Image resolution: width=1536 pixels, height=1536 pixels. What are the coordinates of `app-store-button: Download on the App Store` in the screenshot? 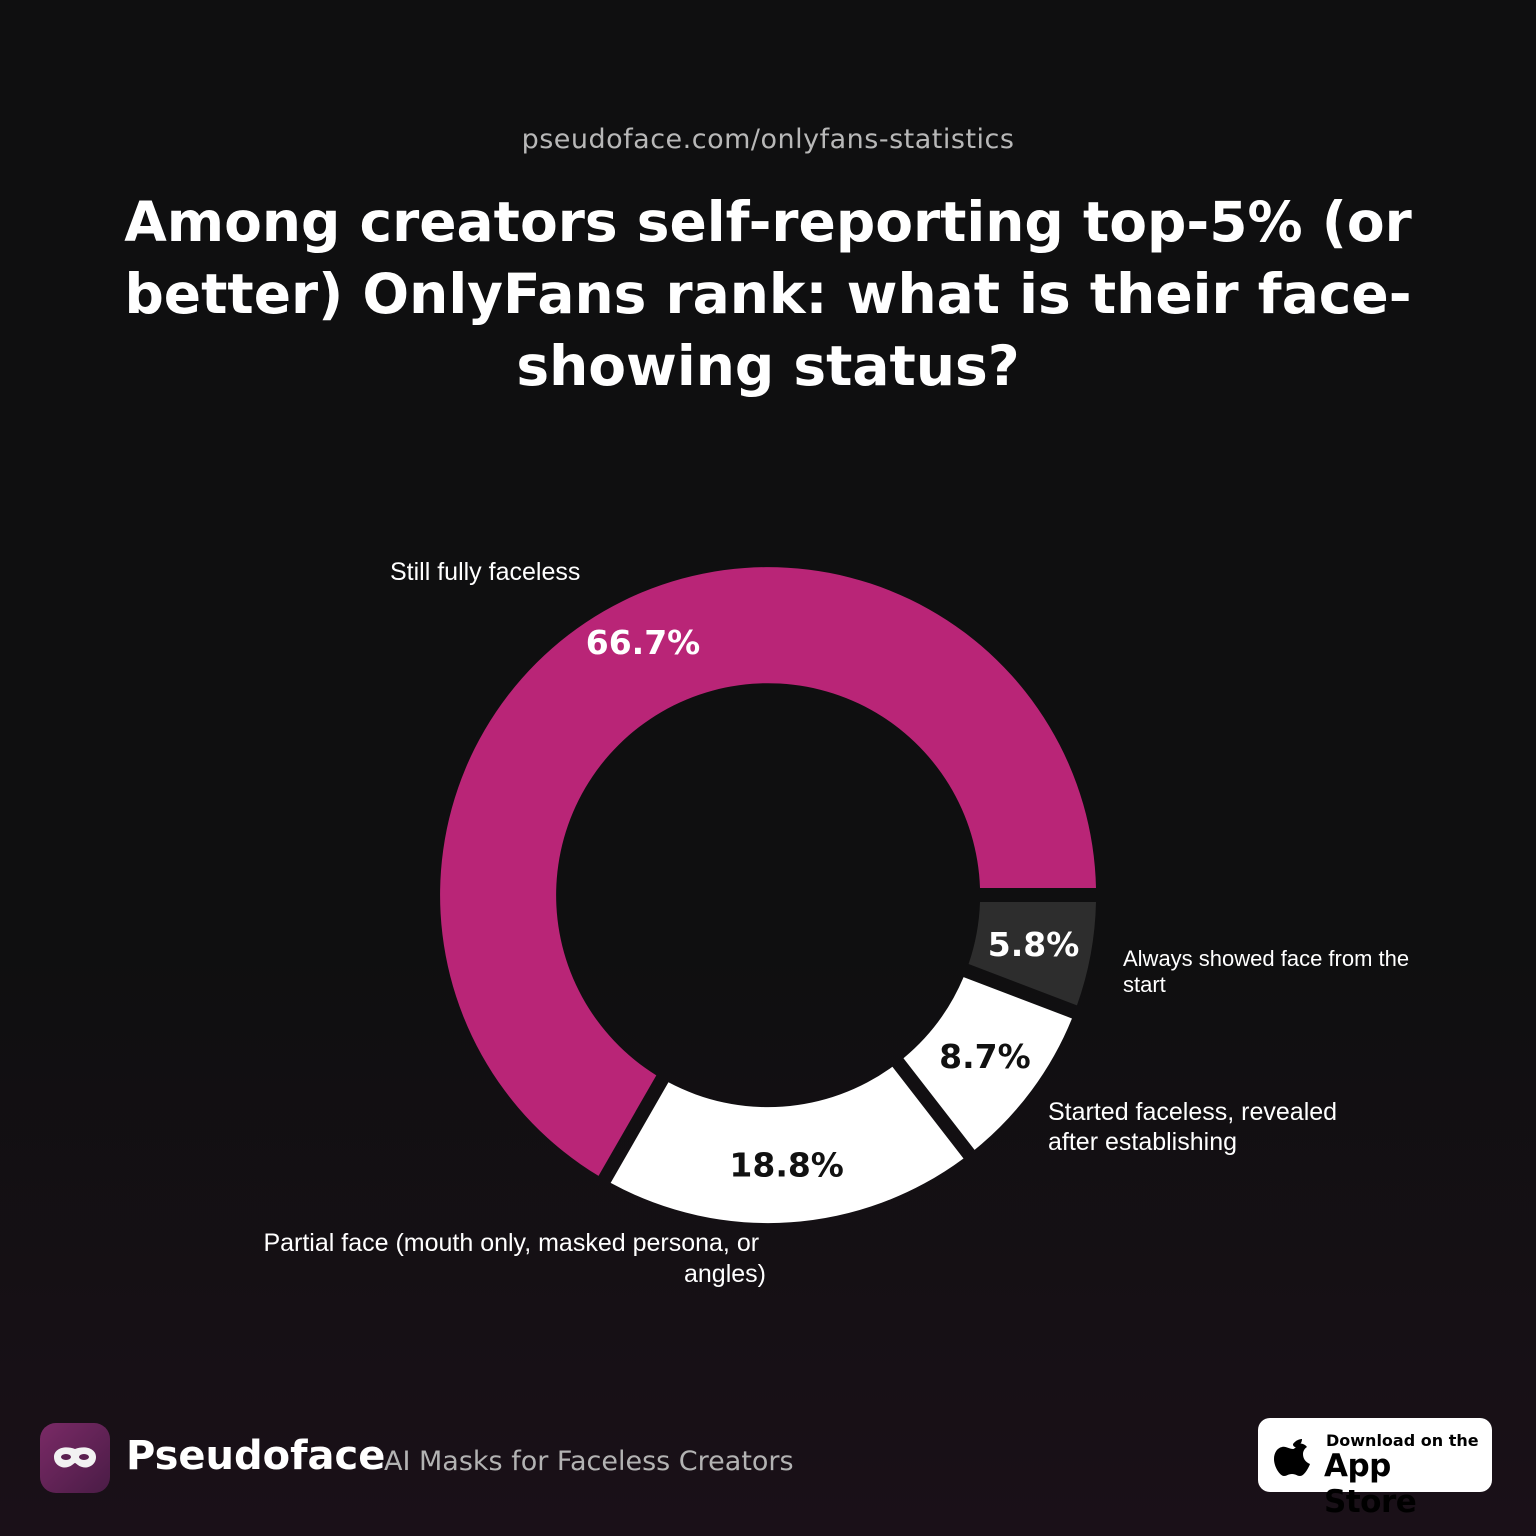 It's located at (1375, 1469).